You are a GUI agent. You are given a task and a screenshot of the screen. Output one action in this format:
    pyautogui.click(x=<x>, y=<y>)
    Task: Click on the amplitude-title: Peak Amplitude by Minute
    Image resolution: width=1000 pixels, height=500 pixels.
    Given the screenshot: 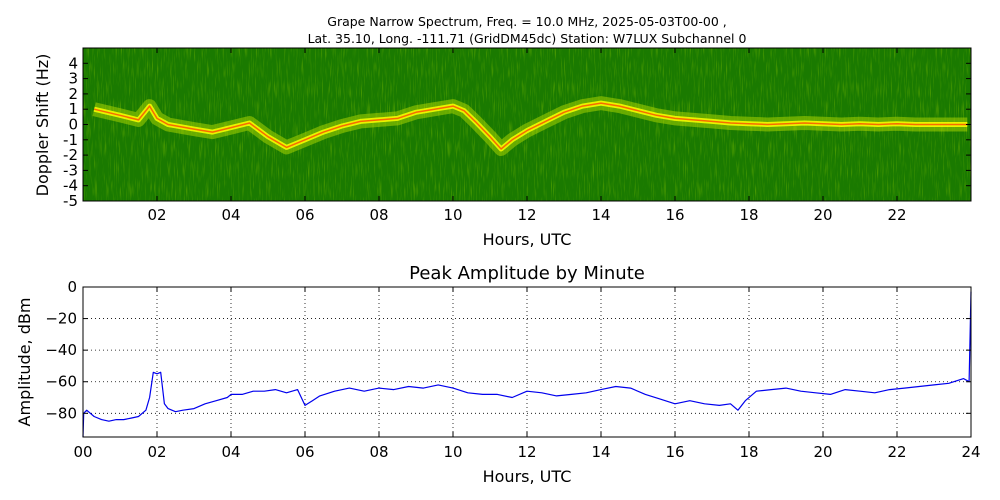 What is the action you would take?
    pyautogui.click(x=527, y=273)
    